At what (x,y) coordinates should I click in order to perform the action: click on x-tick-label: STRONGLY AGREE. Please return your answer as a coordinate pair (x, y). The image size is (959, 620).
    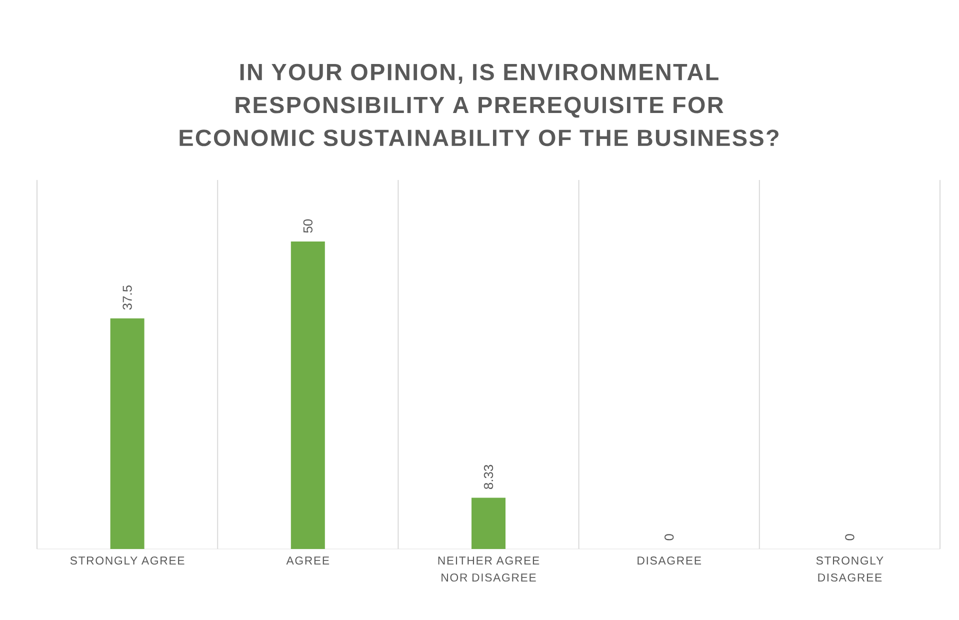
    Looking at the image, I should click on (127, 560).